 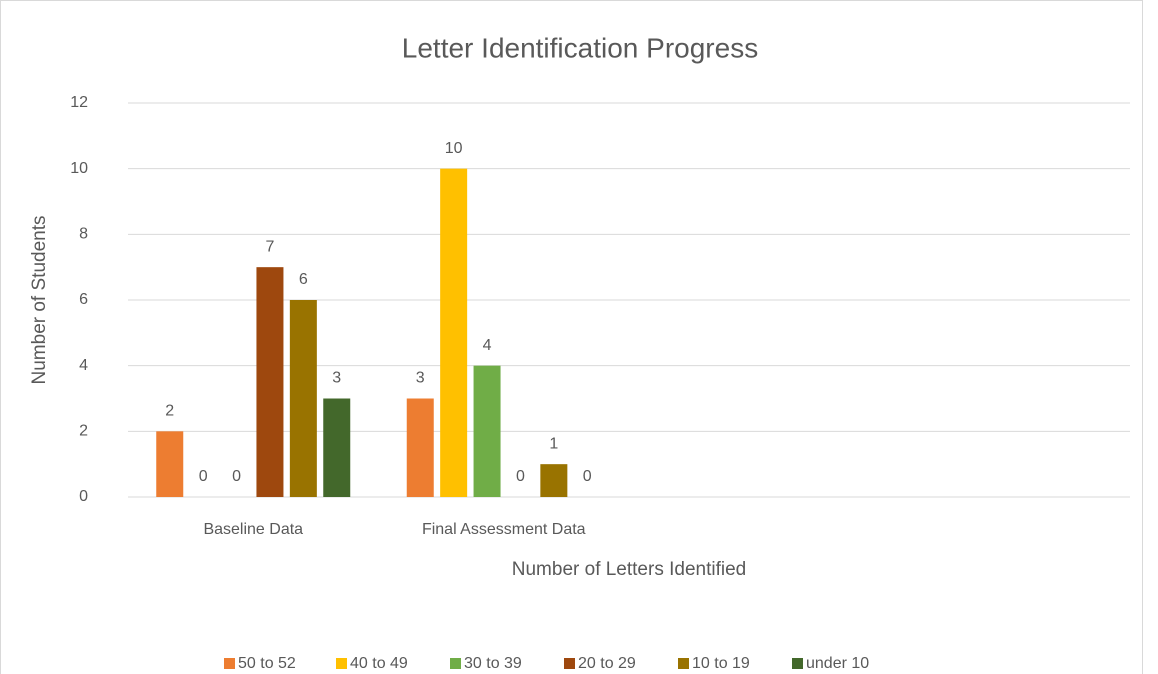 I want to click on y-tick-label: 2, so click(x=83, y=431).